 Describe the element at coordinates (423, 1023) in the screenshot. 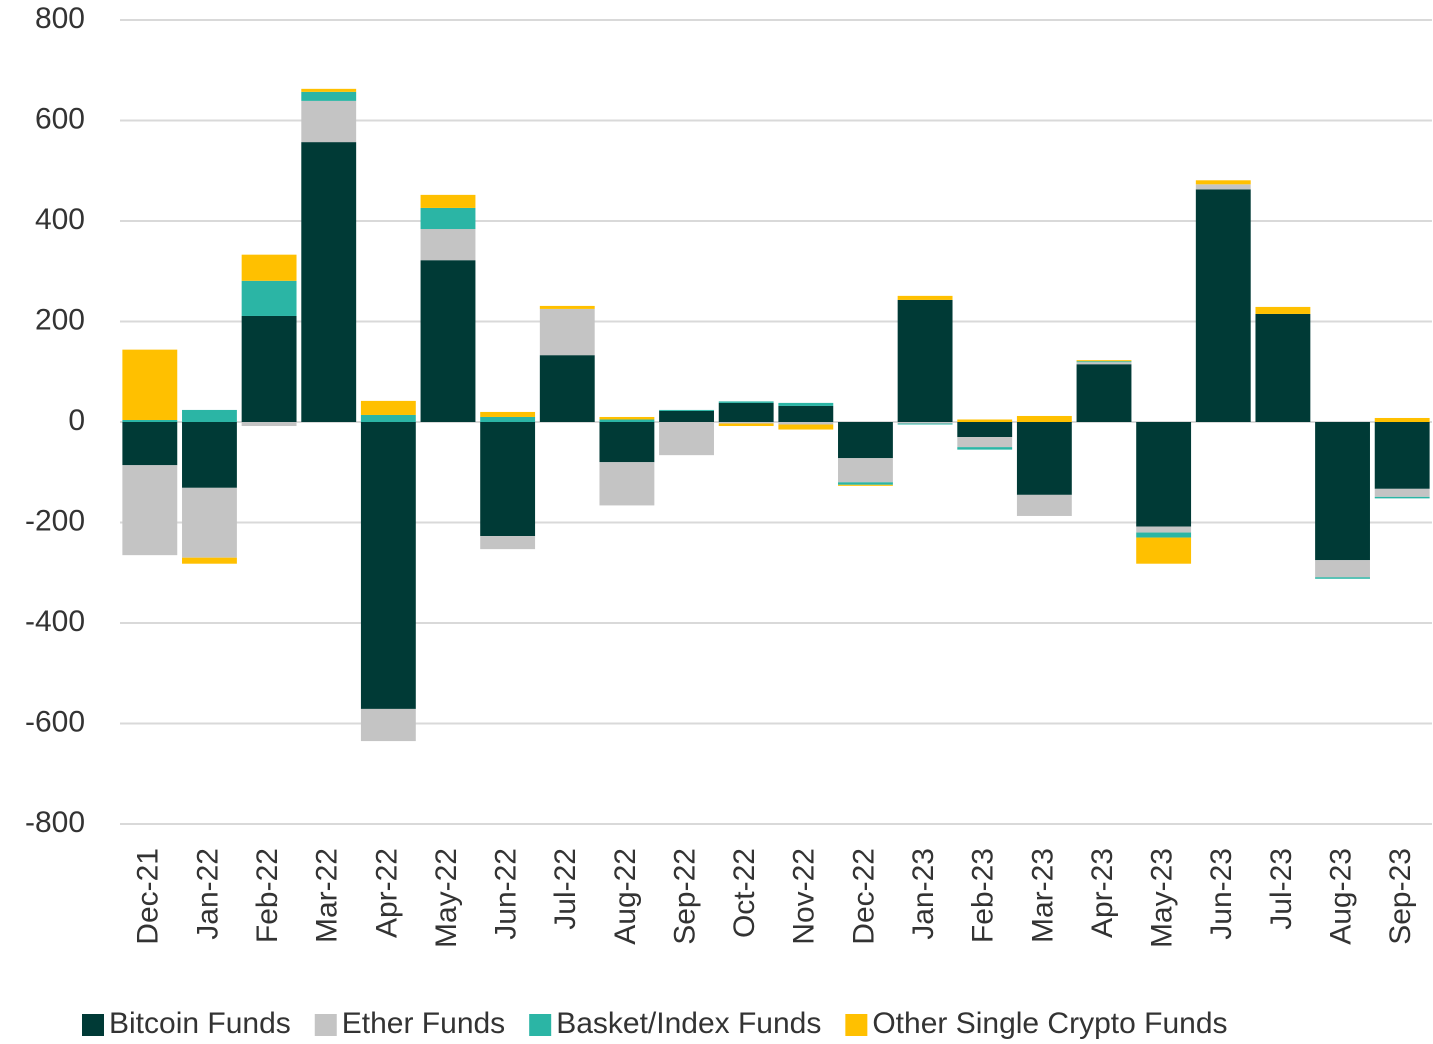

I see `legend-label: Ether Funds` at that location.